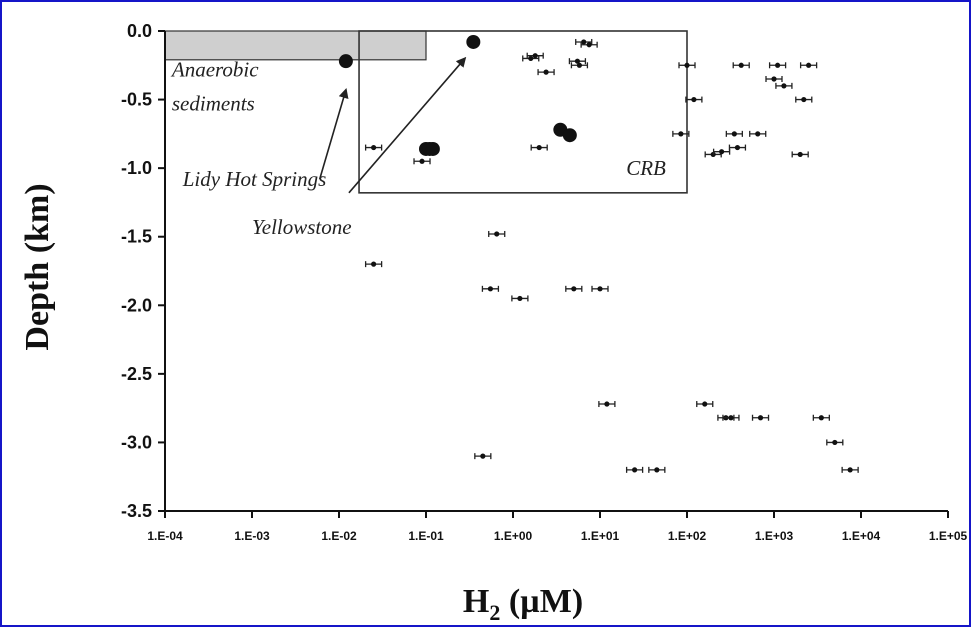 The width and height of the screenshot is (971, 627). I want to click on x-tick-label: 1.E+00, so click(513, 536).